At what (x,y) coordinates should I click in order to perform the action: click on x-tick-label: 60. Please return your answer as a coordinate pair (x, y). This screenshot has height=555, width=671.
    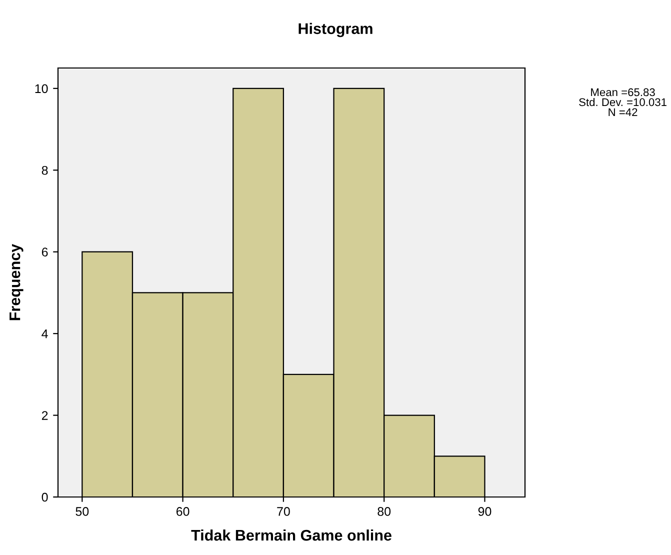
    Looking at the image, I should click on (183, 511).